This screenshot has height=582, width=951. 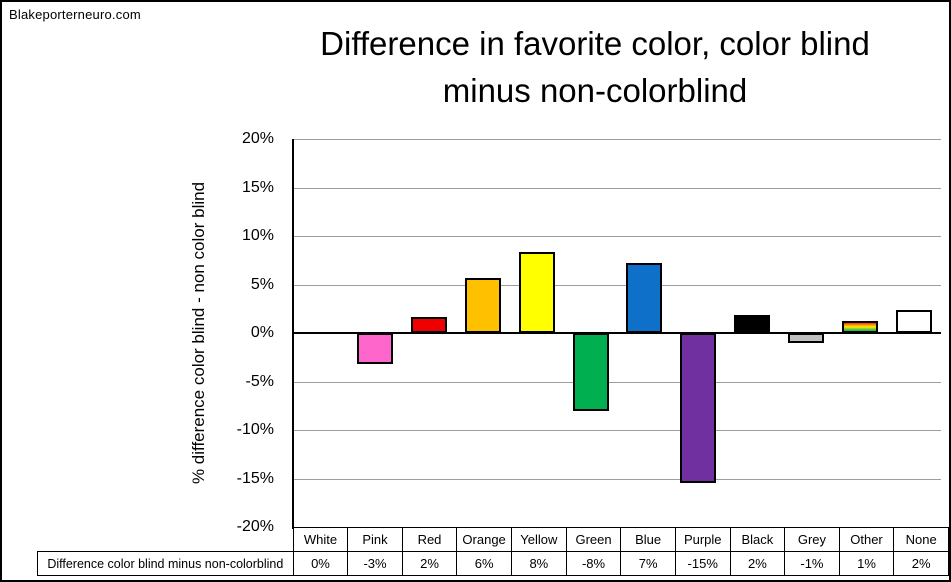 What do you see at coordinates (255, 429) in the screenshot?
I see `y-tick-label: -10%` at bounding box center [255, 429].